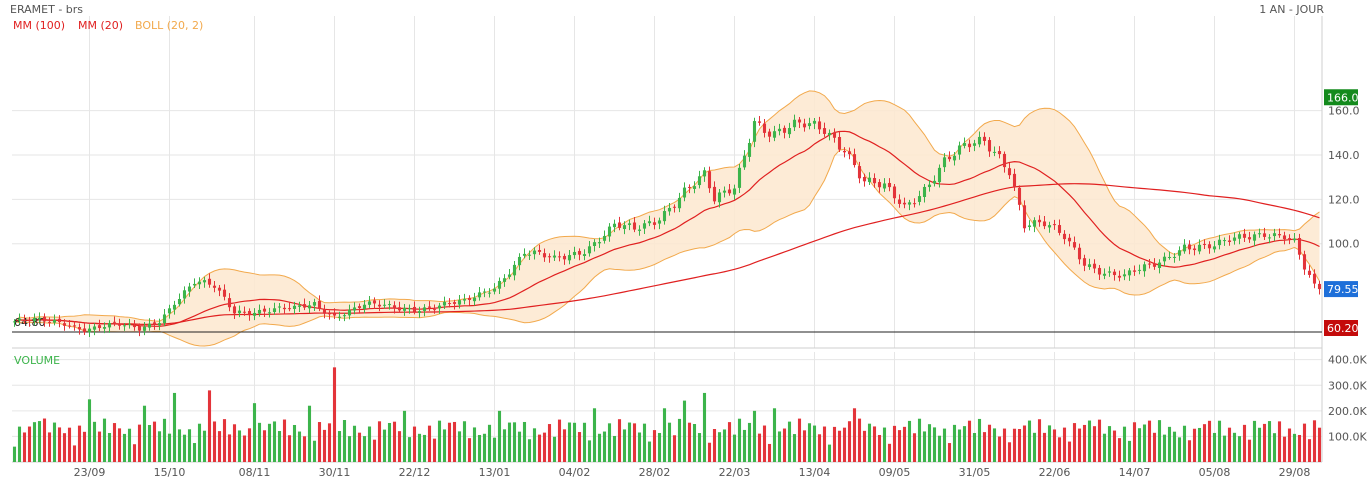 The width and height of the screenshot is (1368, 482). I want to click on period-label: 1 AN - JOUR, so click(1291, 9).